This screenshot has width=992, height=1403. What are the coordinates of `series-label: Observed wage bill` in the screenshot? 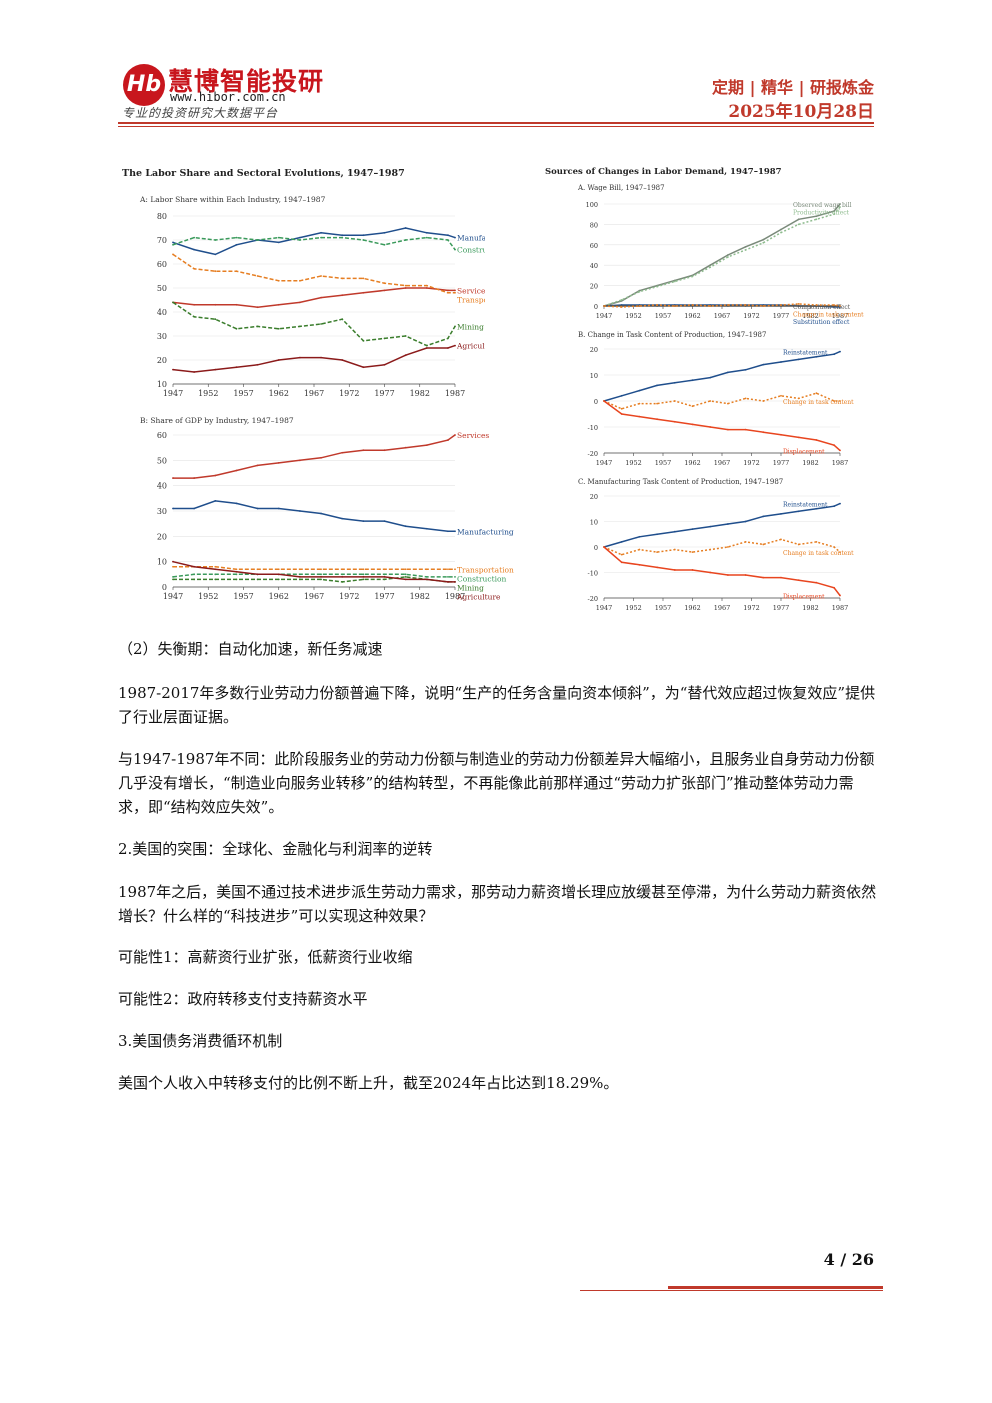 It's located at (822, 205).